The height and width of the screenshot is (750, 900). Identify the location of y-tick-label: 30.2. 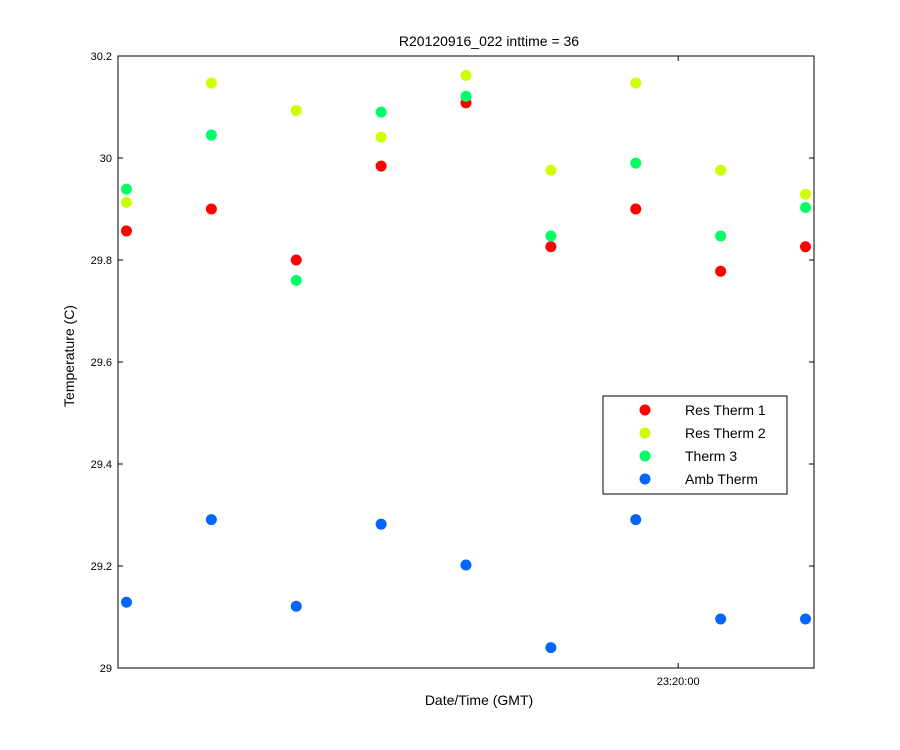
(101, 57).